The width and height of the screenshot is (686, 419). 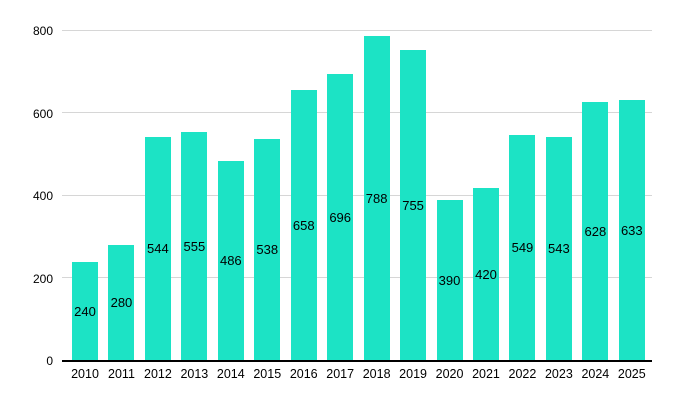 What do you see at coordinates (158, 374) in the screenshot?
I see `x-tick-2012: 2012` at bounding box center [158, 374].